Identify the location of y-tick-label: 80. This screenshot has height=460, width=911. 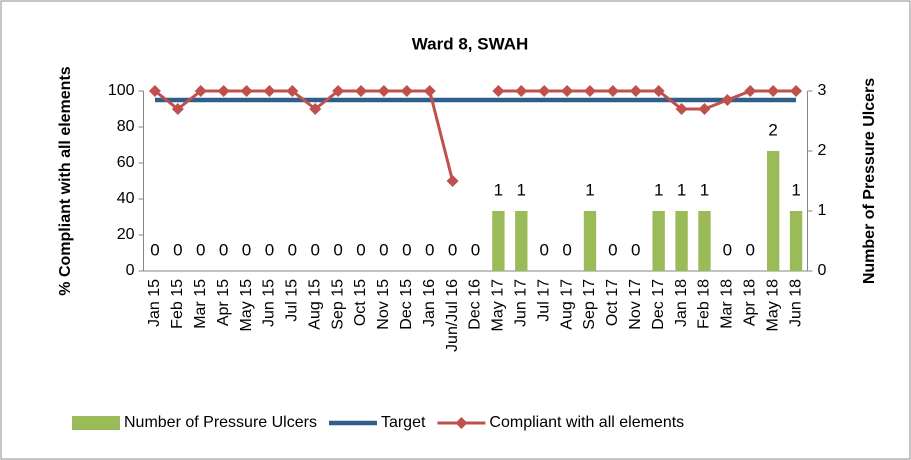
(126, 126).